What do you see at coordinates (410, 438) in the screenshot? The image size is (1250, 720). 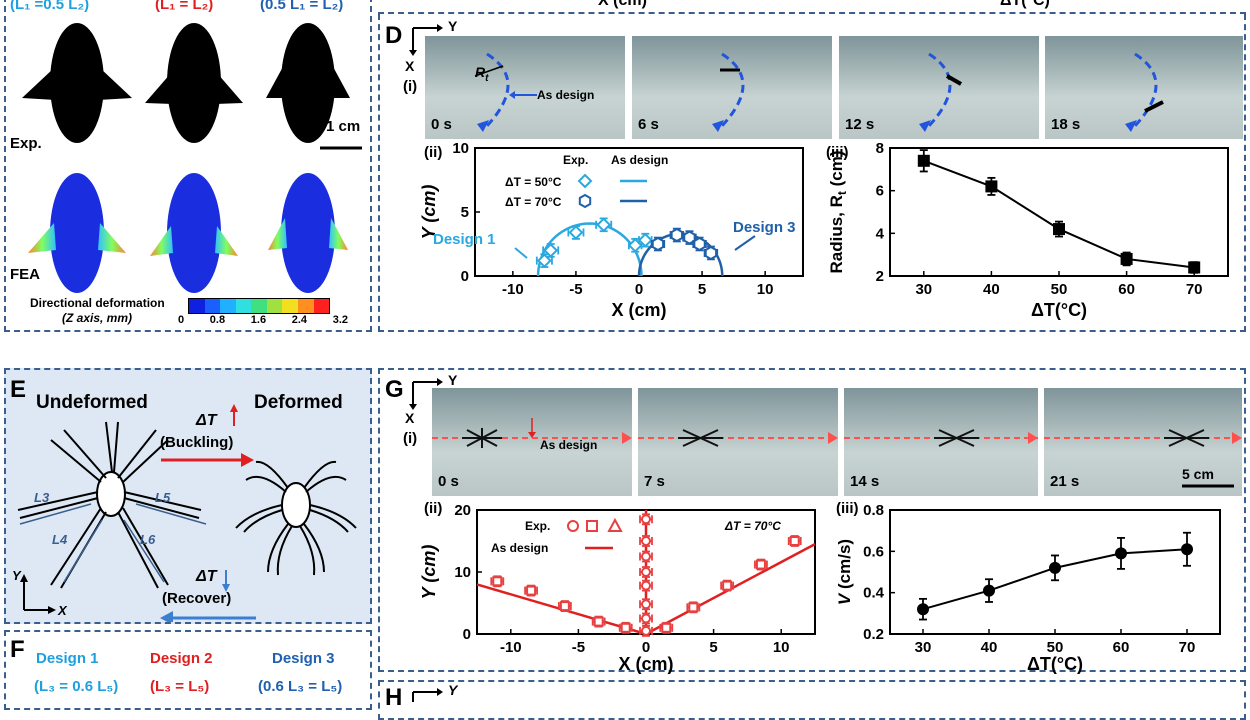 I see `panel-g-sub-i: (i)` at bounding box center [410, 438].